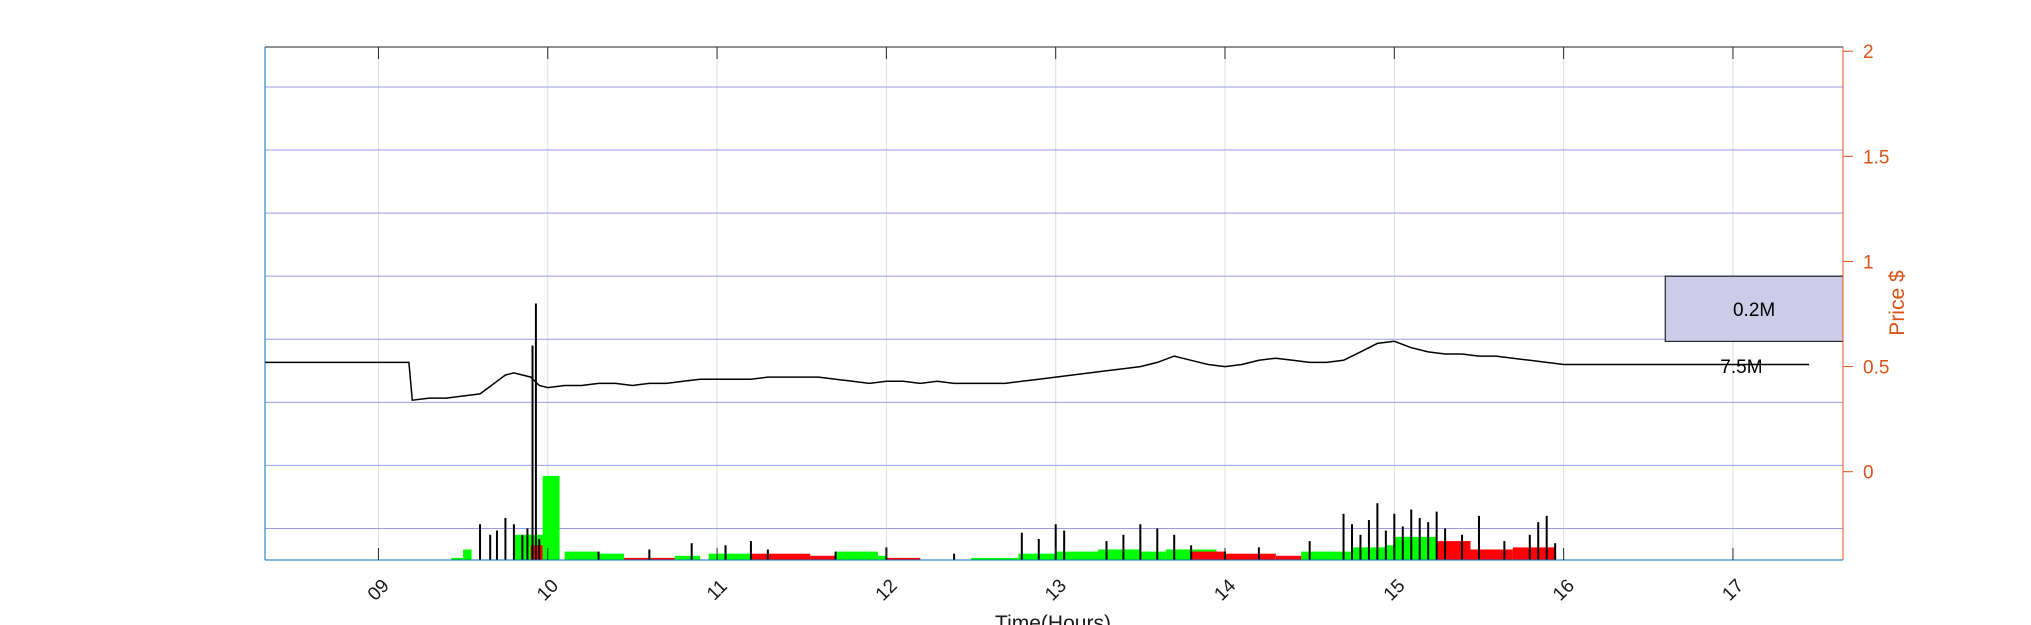 The width and height of the screenshot is (2031, 625). Describe the element at coordinates (1225, 590) in the screenshot. I see `x-tick-label: 14` at that location.